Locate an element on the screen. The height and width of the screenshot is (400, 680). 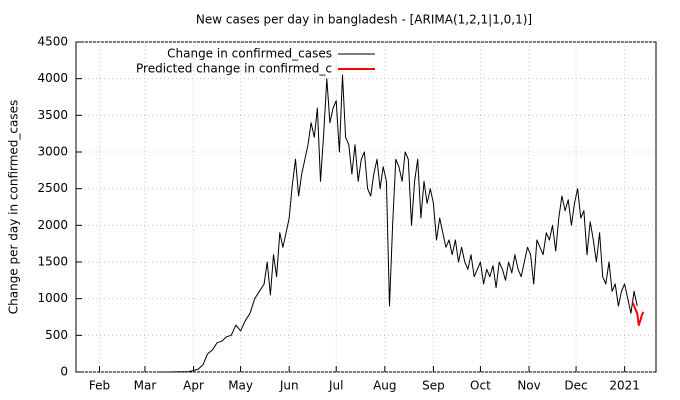
y-tick-label: 4500 is located at coordinates (52, 42).